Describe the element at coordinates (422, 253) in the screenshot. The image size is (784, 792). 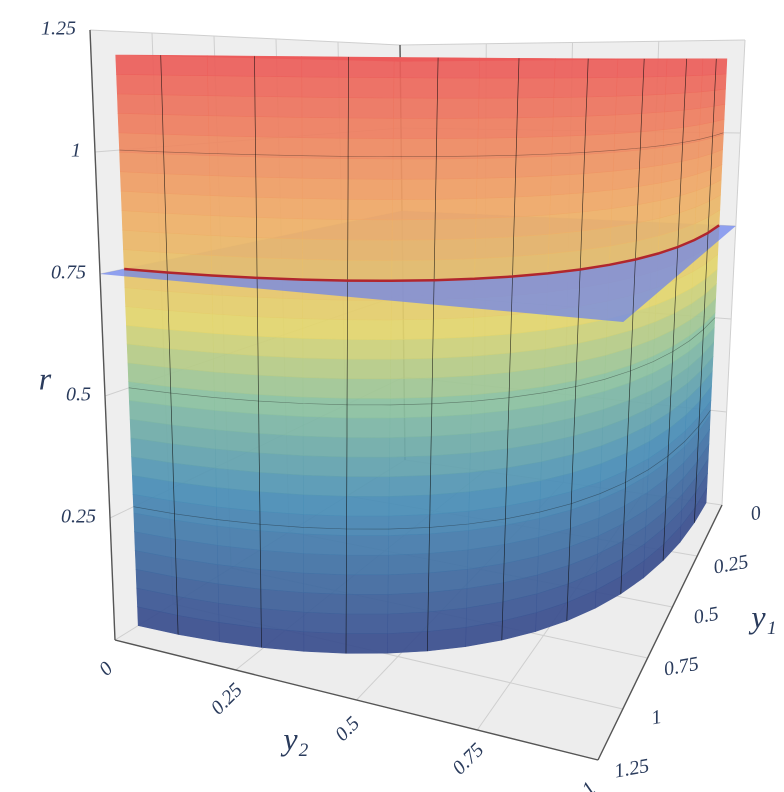
I see `contour` at that location.